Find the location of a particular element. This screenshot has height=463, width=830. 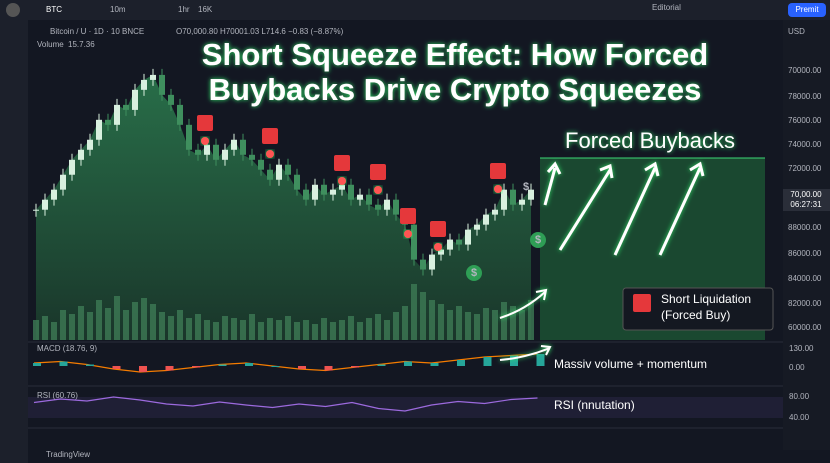

chart-type: 1hr is located at coordinates (184, 9).